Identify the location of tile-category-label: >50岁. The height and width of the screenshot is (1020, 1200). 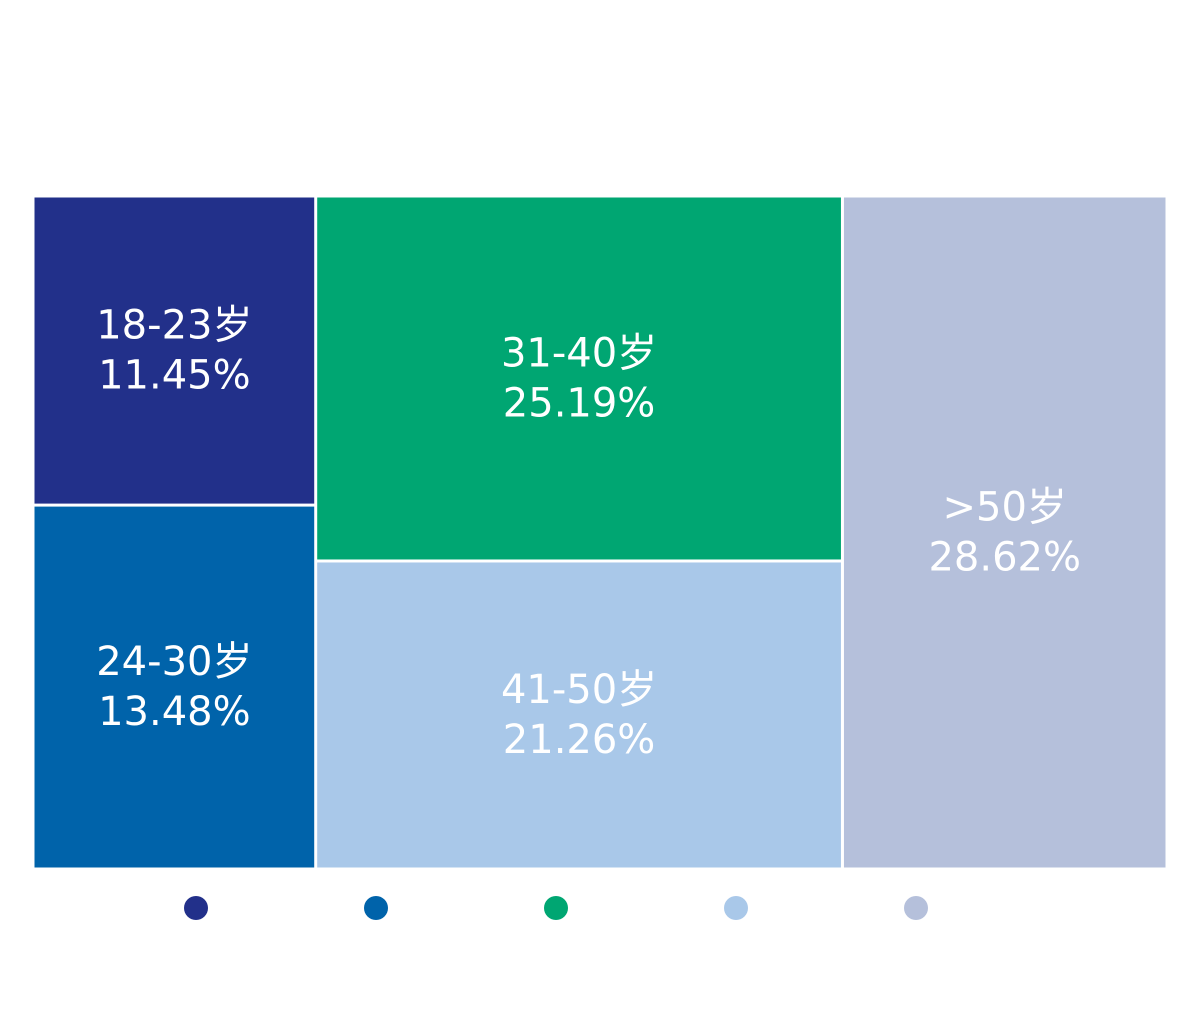
(1005, 508).